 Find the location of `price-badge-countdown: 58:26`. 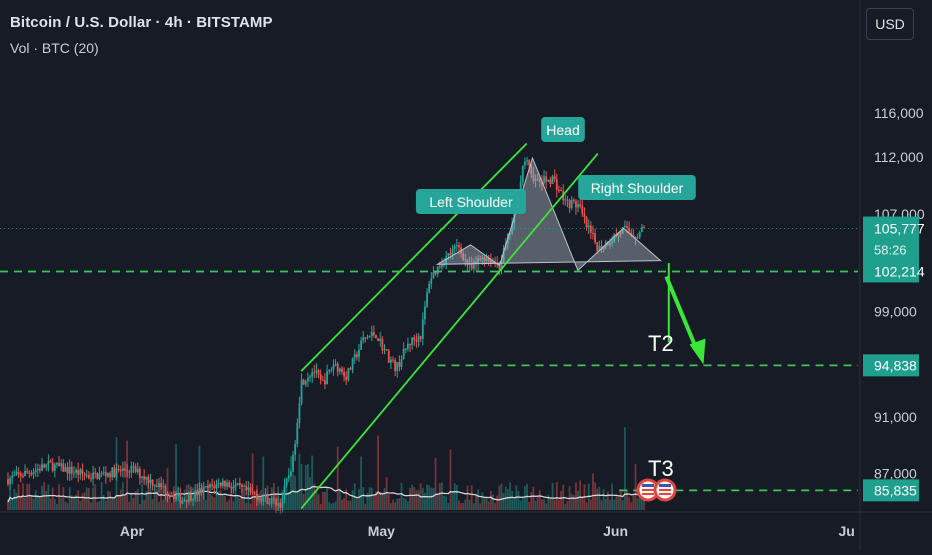

price-badge-countdown: 58:26 is located at coordinates (890, 250).